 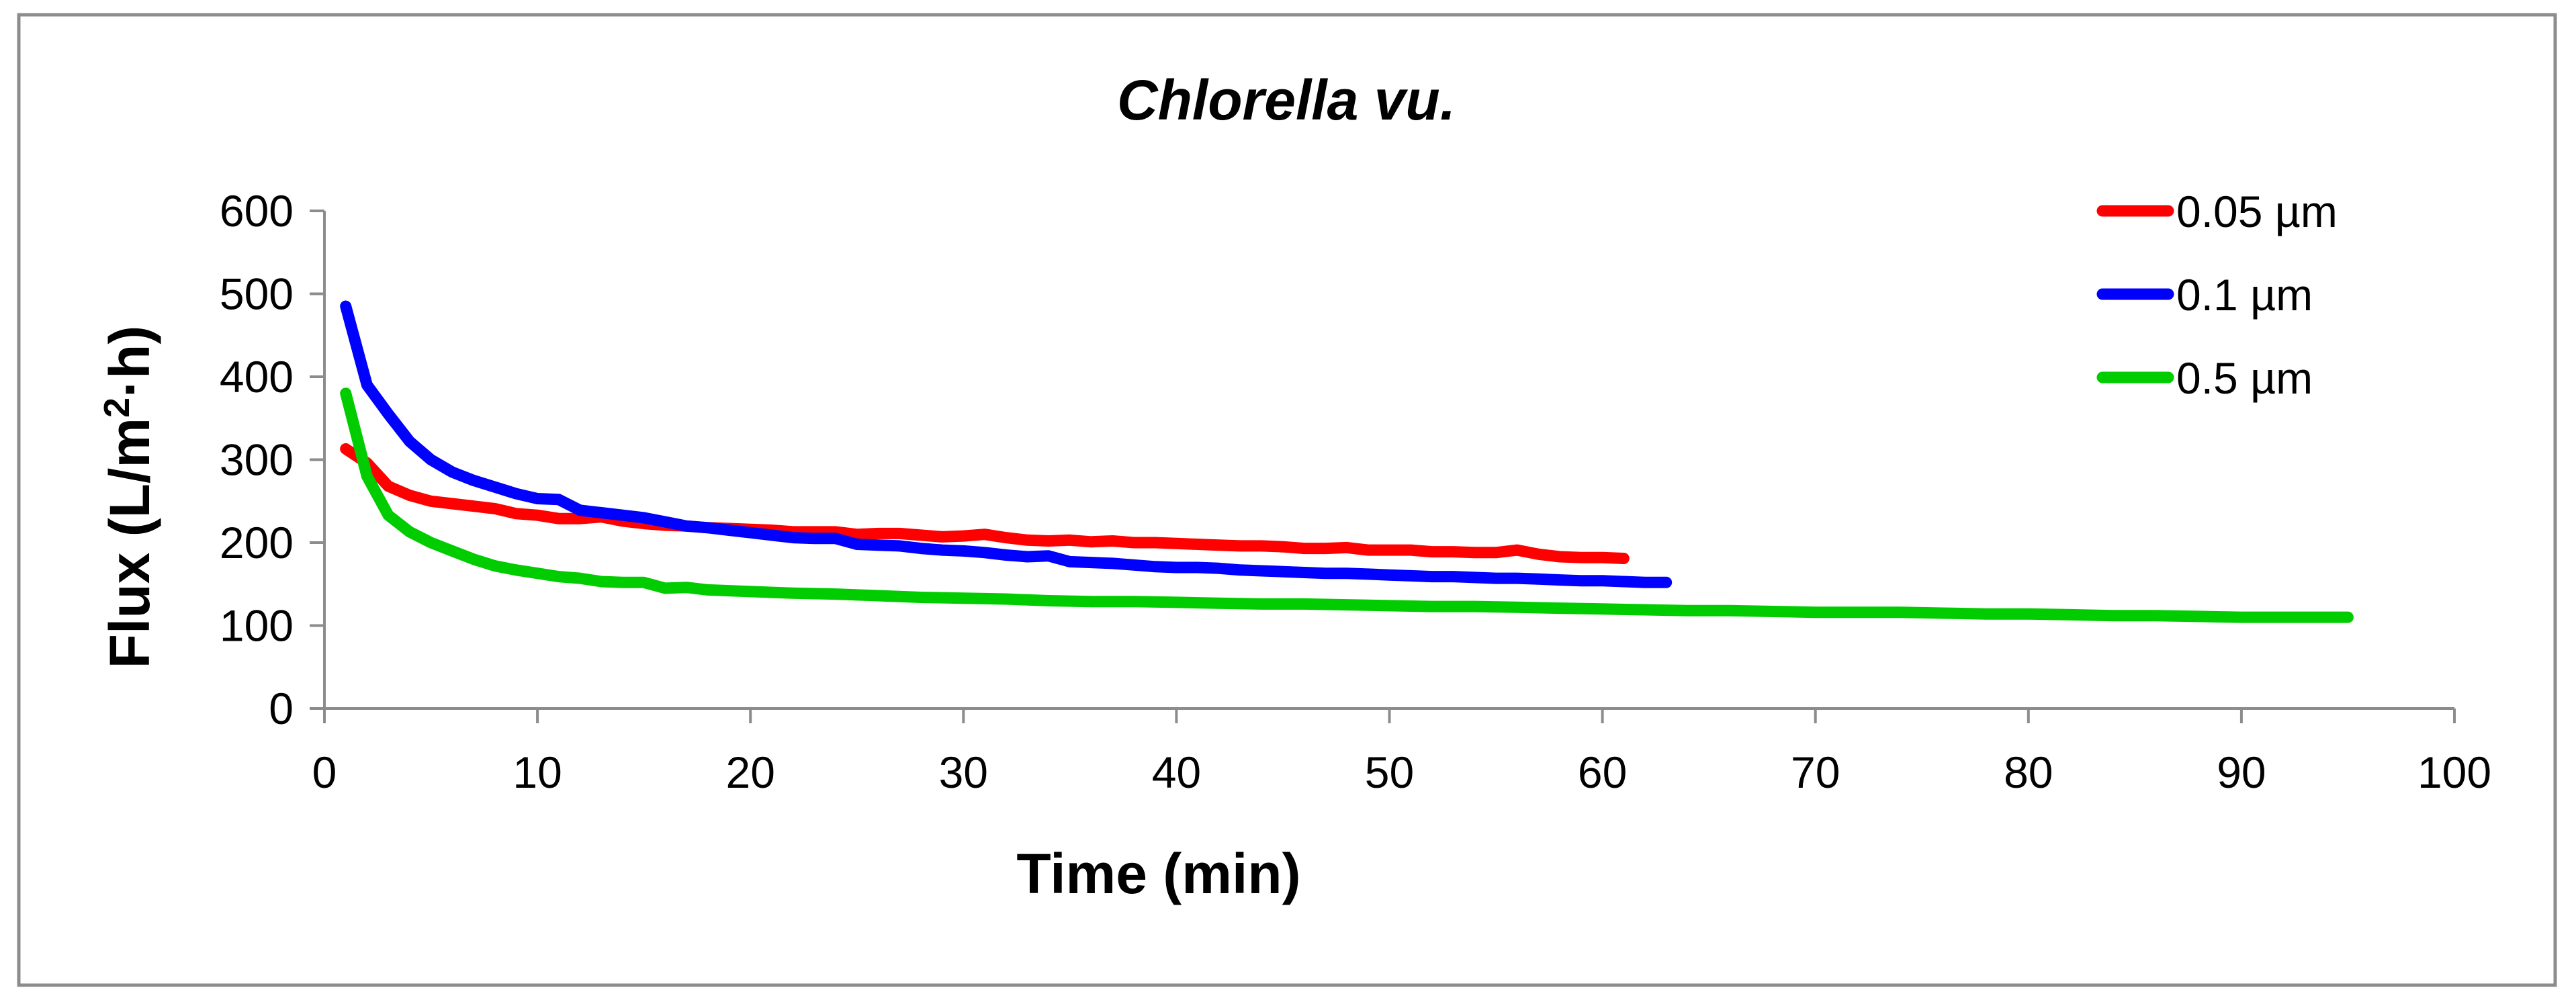 What do you see at coordinates (1287, 100) in the screenshot?
I see `chart-title: Chlorella vu.` at bounding box center [1287, 100].